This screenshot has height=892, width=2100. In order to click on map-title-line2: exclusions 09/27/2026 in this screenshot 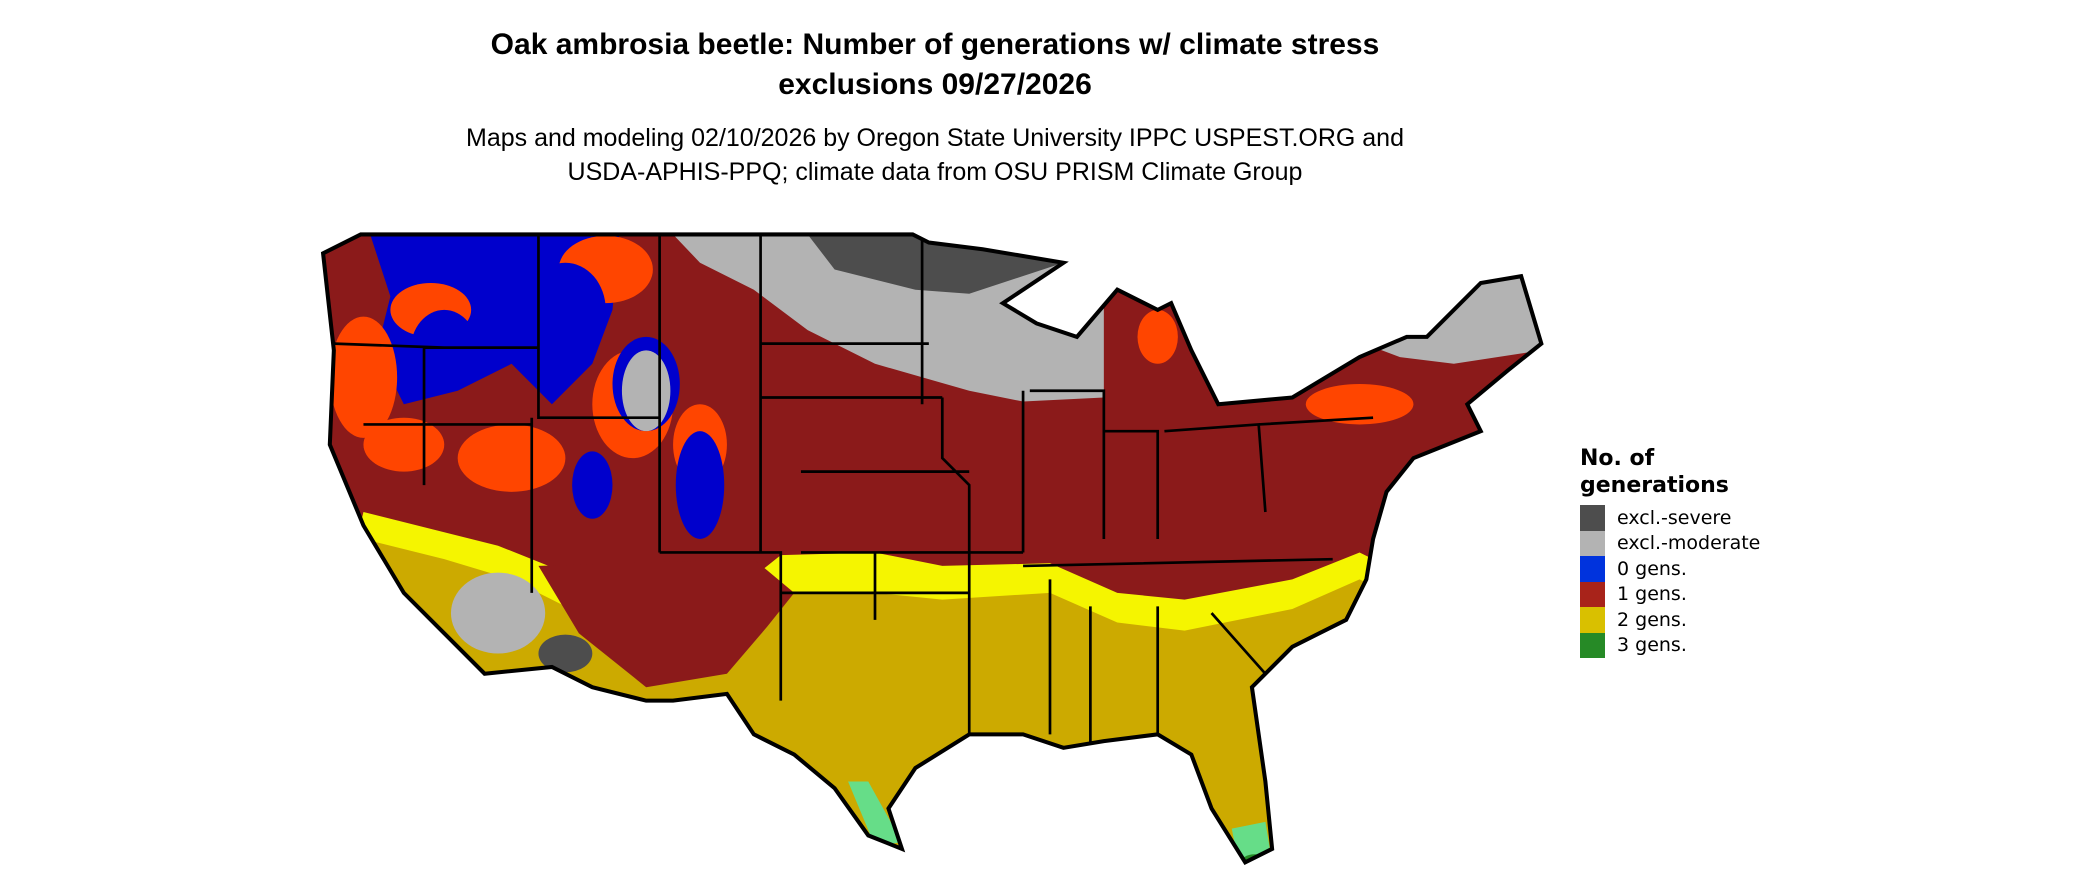, I will do `click(935, 84)`.